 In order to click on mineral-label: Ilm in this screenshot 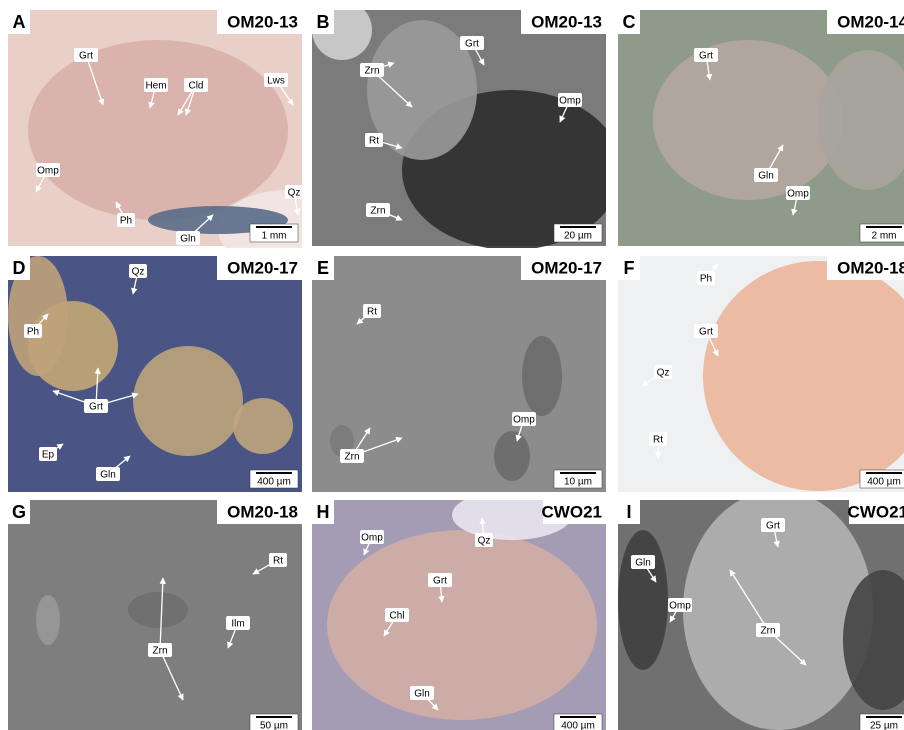, I will do `click(237, 624)`.